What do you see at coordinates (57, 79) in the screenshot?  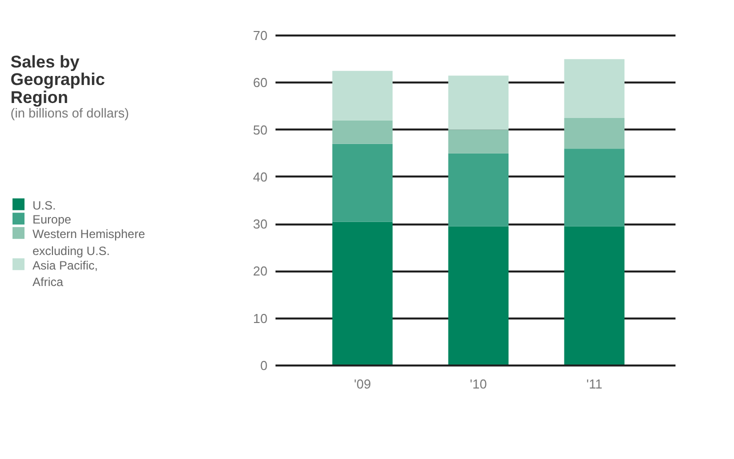 I see `text: Sales by Geographic Region` at bounding box center [57, 79].